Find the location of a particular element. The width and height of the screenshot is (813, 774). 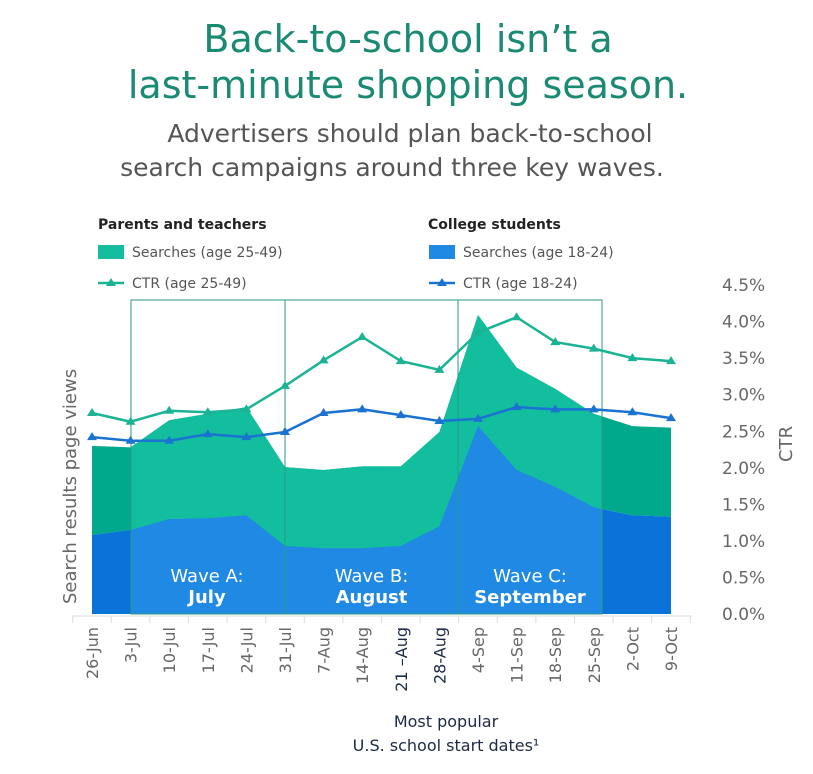

title-line-2: last-minute shopping season. is located at coordinates (408, 85).